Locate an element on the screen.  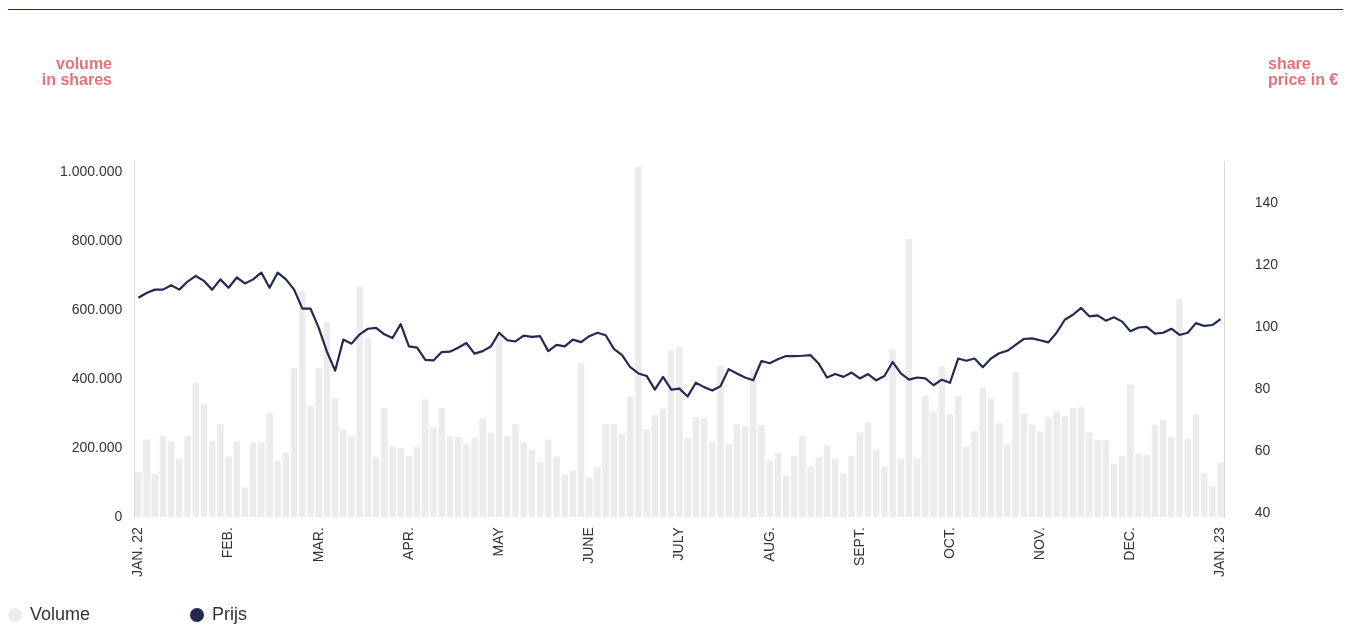
y-tick-label: 200.000 is located at coordinates (97, 446).